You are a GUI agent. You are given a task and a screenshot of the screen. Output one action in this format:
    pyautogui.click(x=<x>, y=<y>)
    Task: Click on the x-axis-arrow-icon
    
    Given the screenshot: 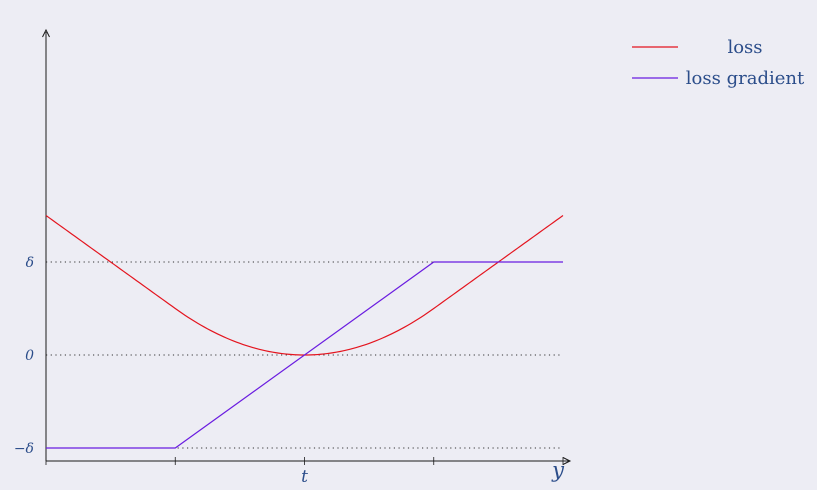 What is the action you would take?
    pyautogui.click(x=567, y=461)
    